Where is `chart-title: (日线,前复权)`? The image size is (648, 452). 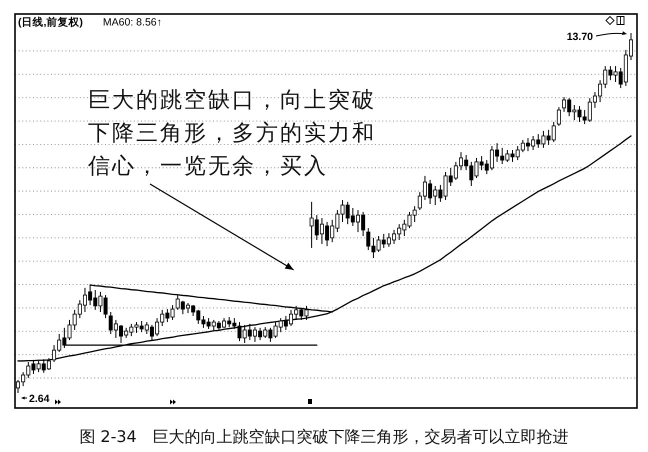 chart-title: (日线,前复权) is located at coordinates (50, 22).